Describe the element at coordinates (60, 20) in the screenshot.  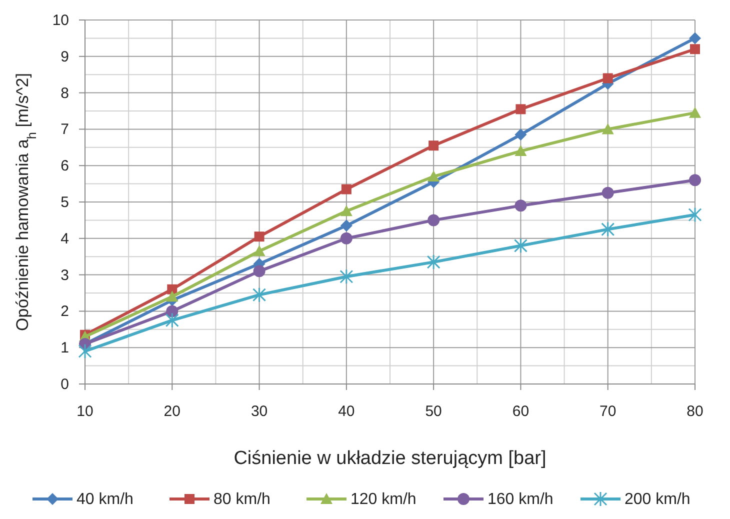
I see `y-tick-label: 10` at that location.